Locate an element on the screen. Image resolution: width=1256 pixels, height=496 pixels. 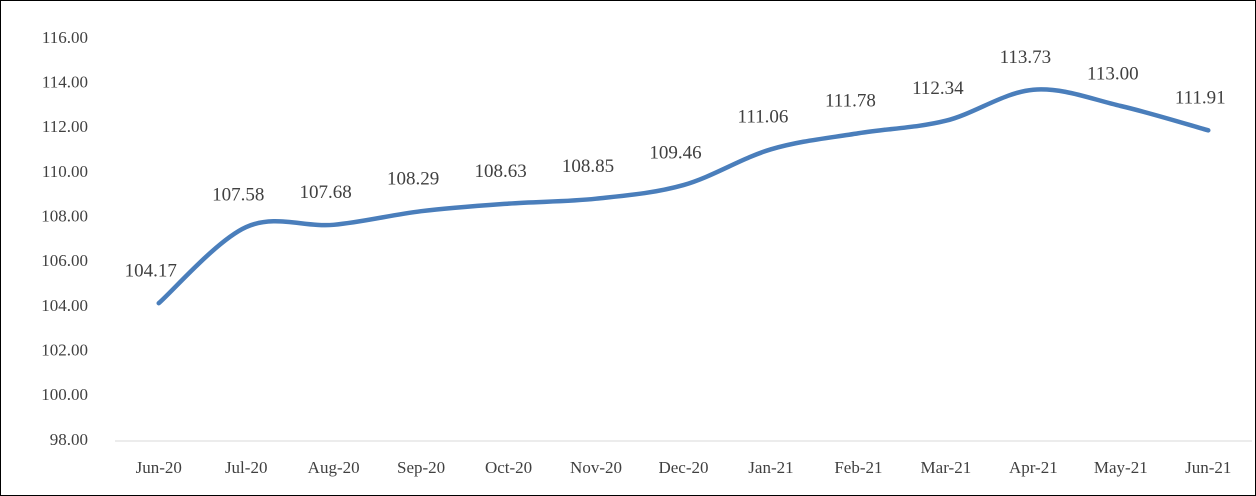
y-tick-label: 112.00 is located at coordinates (65, 126).